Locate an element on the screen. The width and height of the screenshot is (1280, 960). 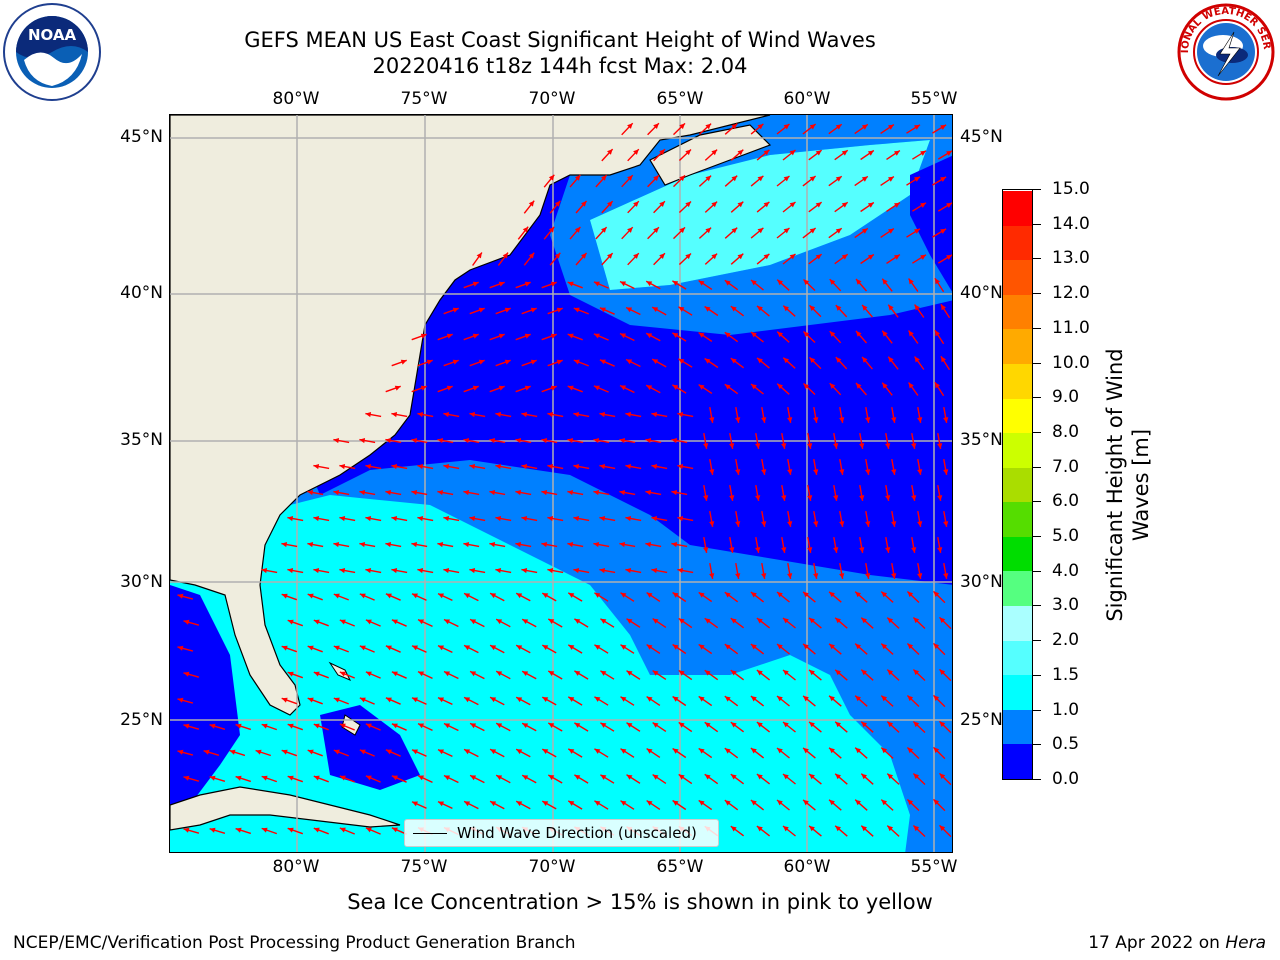
colorbar-tick-label: 14.0 is located at coordinates (1071, 223).